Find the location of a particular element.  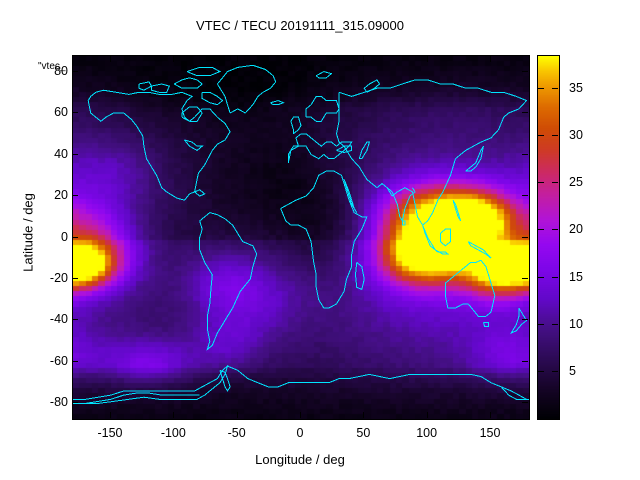

y-tick-label: 0 is located at coordinates (64, 236).